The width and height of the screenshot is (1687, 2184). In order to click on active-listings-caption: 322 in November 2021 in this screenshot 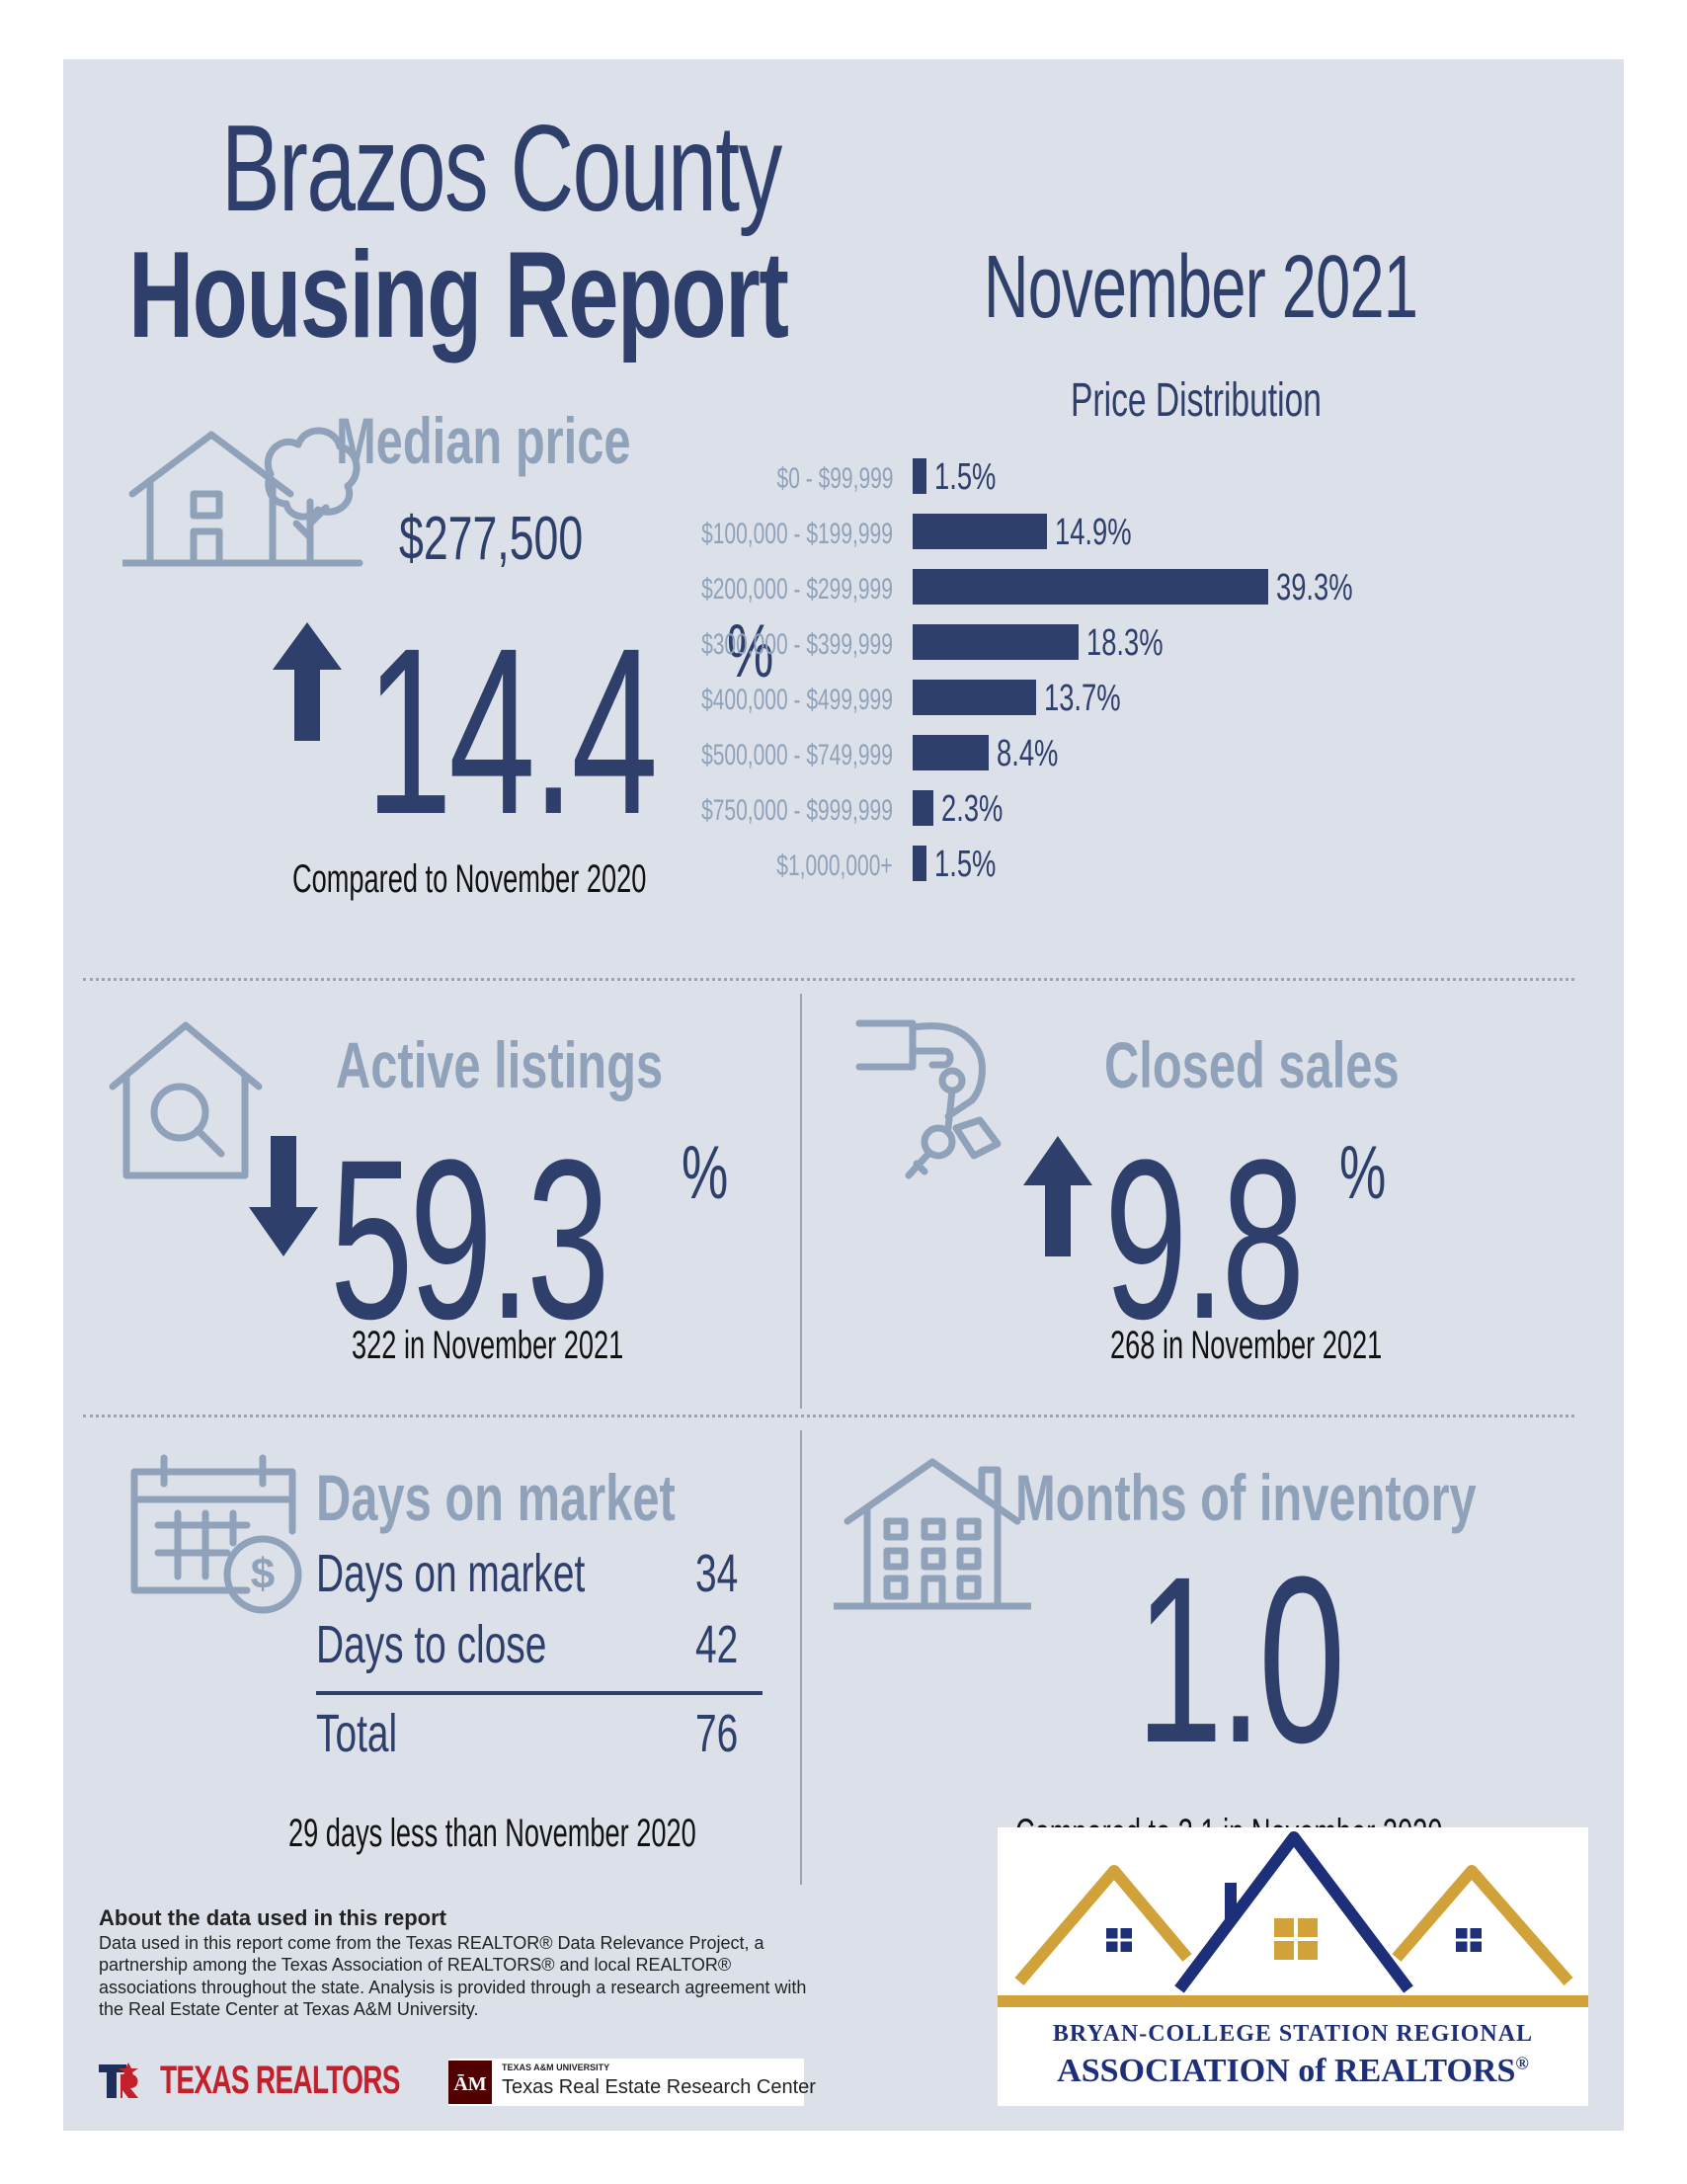, I will do `click(488, 1345)`.